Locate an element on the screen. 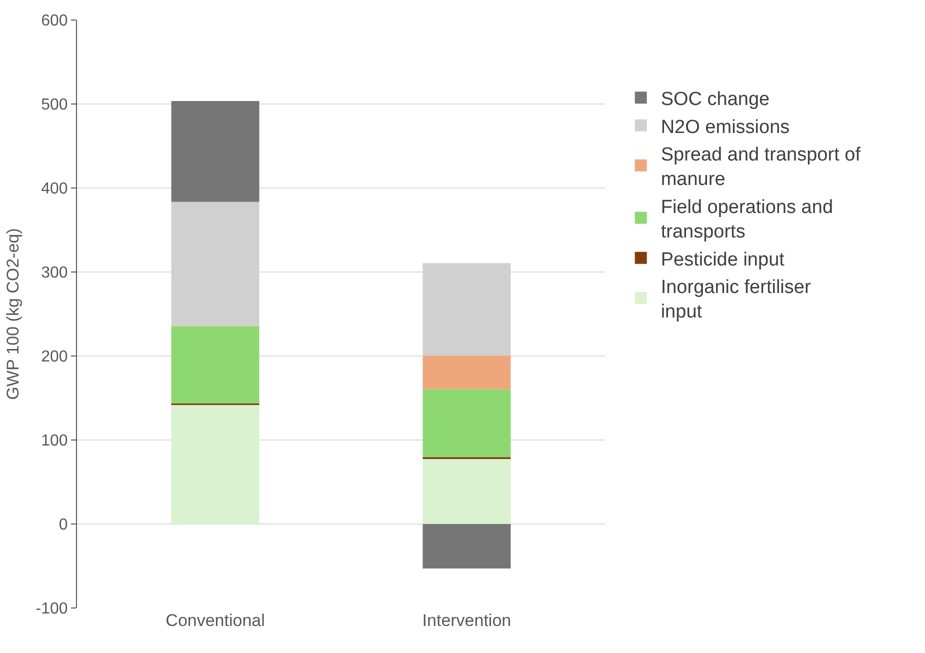 This screenshot has height=653, width=925. y-axis-title: GWP 100 (kg CO2-eq) is located at coordinates (12, 314).